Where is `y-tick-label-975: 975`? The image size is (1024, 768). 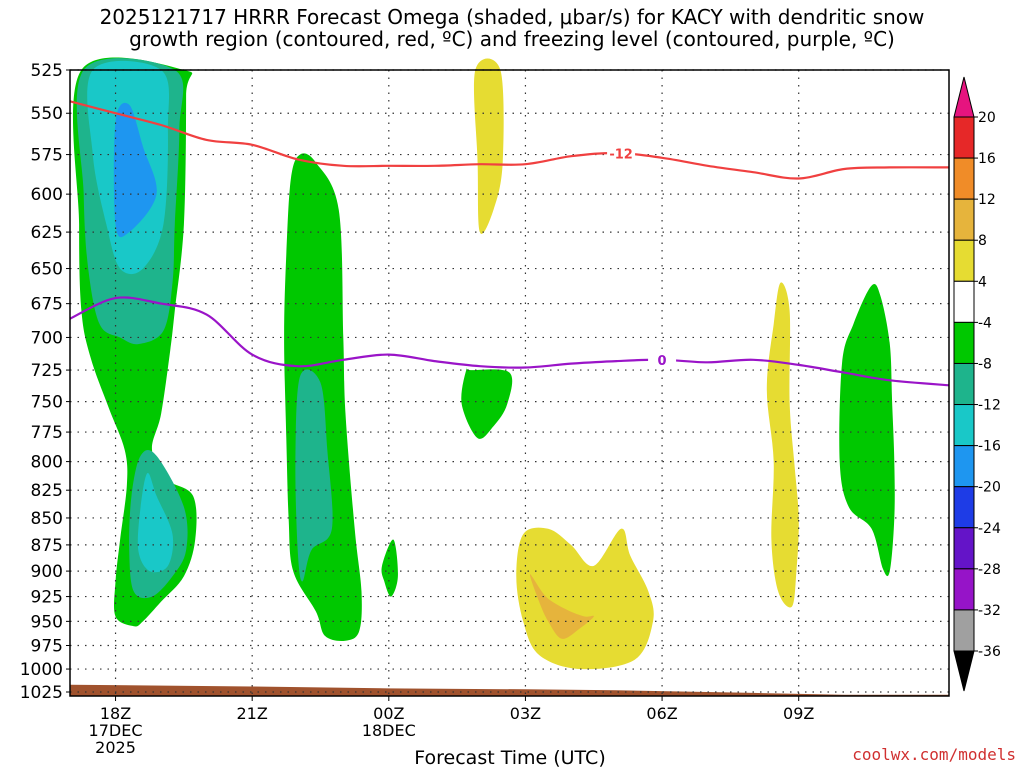
y-tick-label-975: 975 is located at coordinates (47, 647).